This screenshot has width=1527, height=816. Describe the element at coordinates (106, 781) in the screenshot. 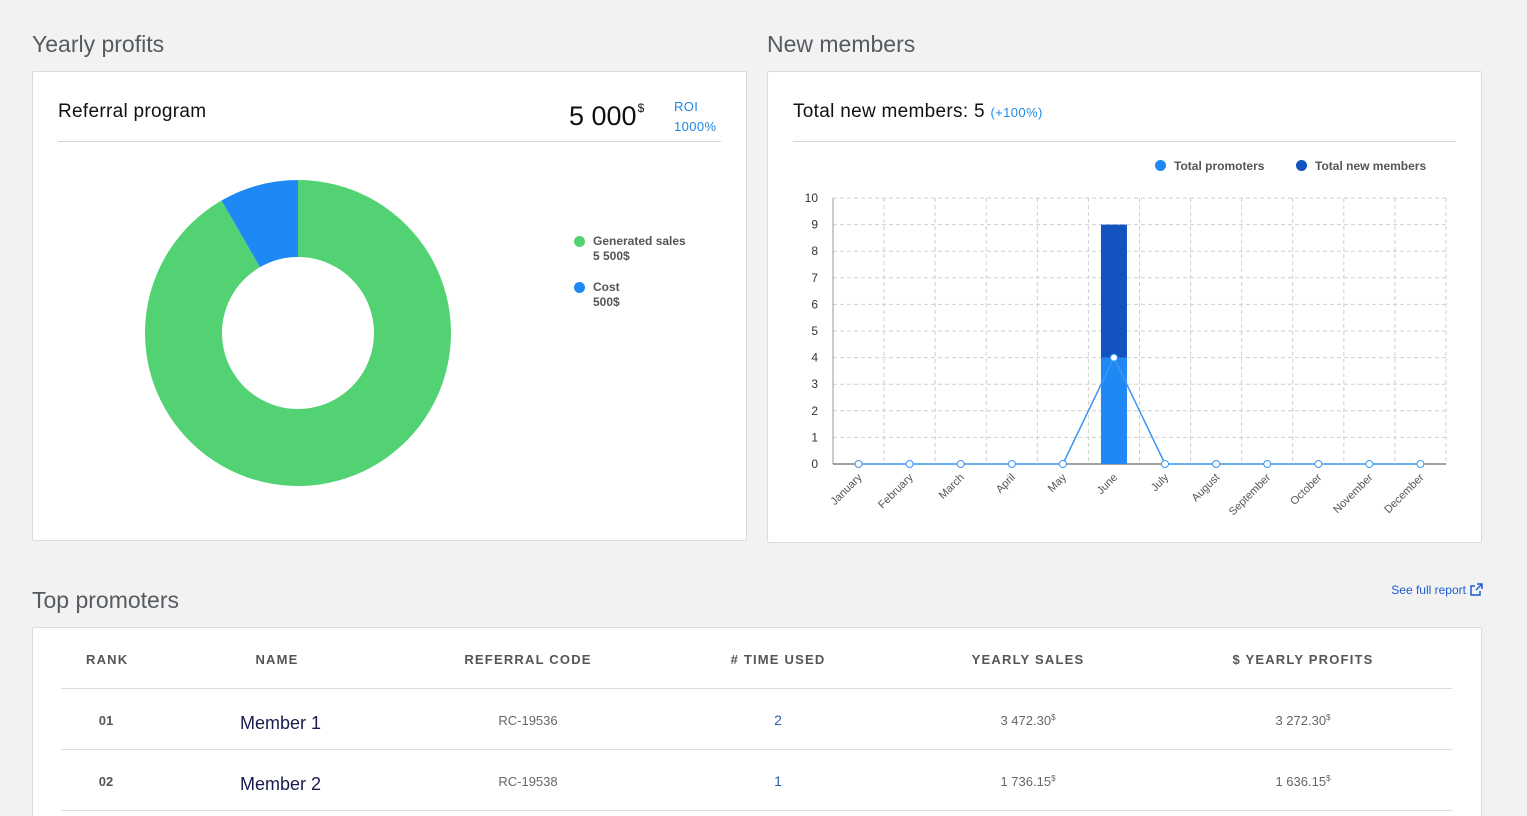

I see `rank-cell: 02` at that location.